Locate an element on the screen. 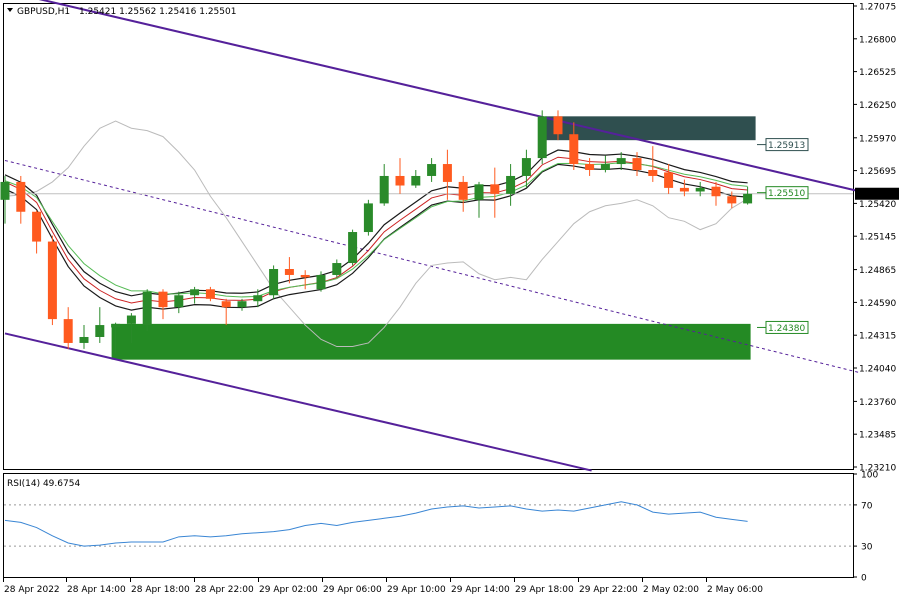  current-price-box is located at coordinates (877, 193).